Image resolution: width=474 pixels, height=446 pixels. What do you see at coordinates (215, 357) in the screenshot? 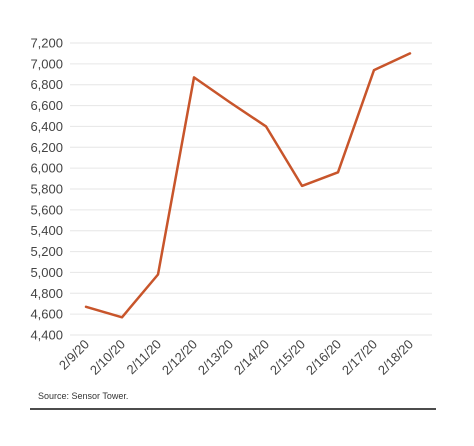
I see `x-tick-label: 2/13/20` at bounding box center [215, 357].